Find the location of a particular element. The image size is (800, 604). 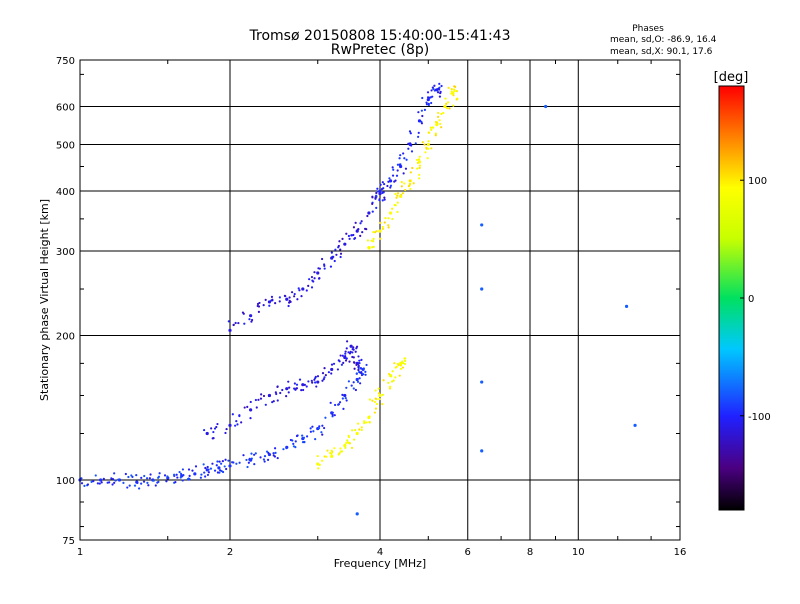

colorbar is located at coordinates (731, 298).